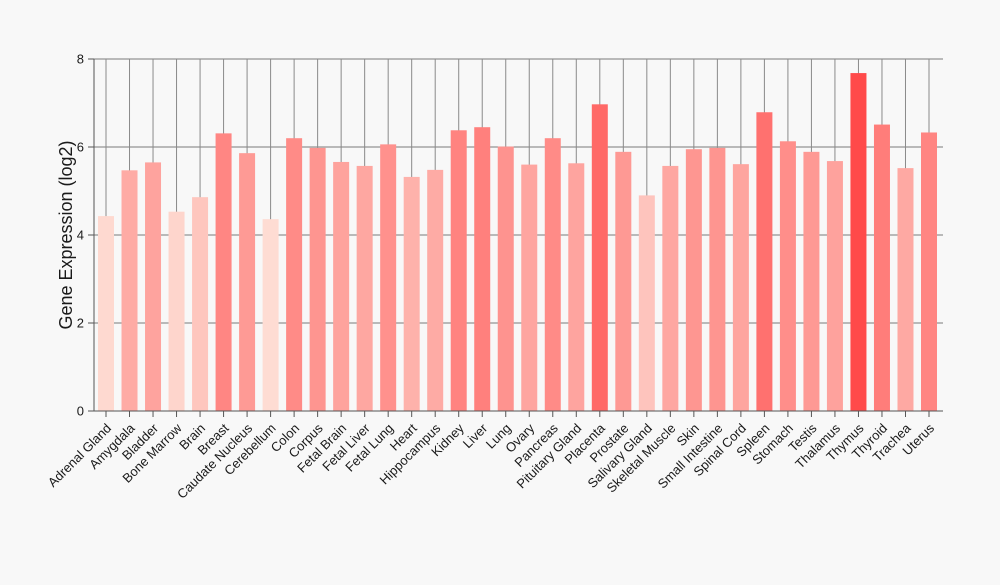 The height and width of the screenshot is (585, 1000). What do you see at coordinates (80, 147) in the screenshot?
I see `y-tick-label: 6` at bounding box center [80, 147].